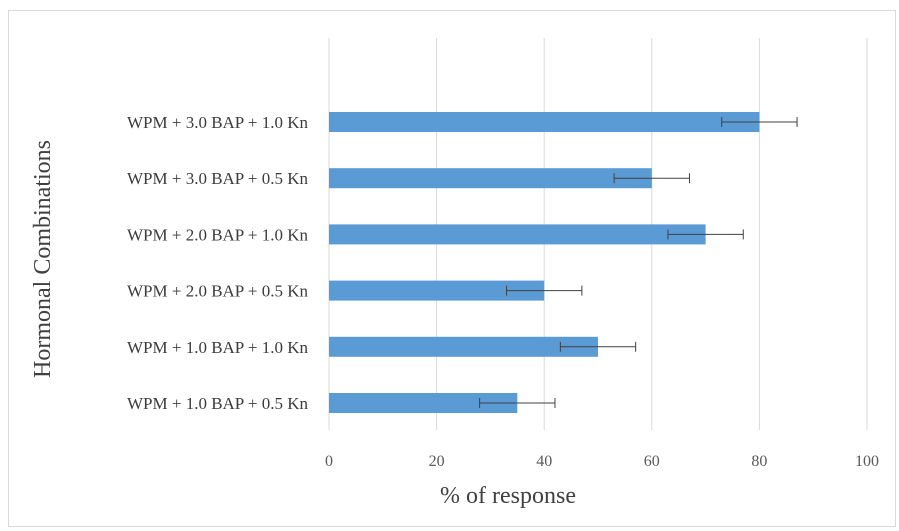  What do you see at coordinates (759, 461) in the screenshot?
I see `x-tick-label: 80` at bounding box center [759, 461].